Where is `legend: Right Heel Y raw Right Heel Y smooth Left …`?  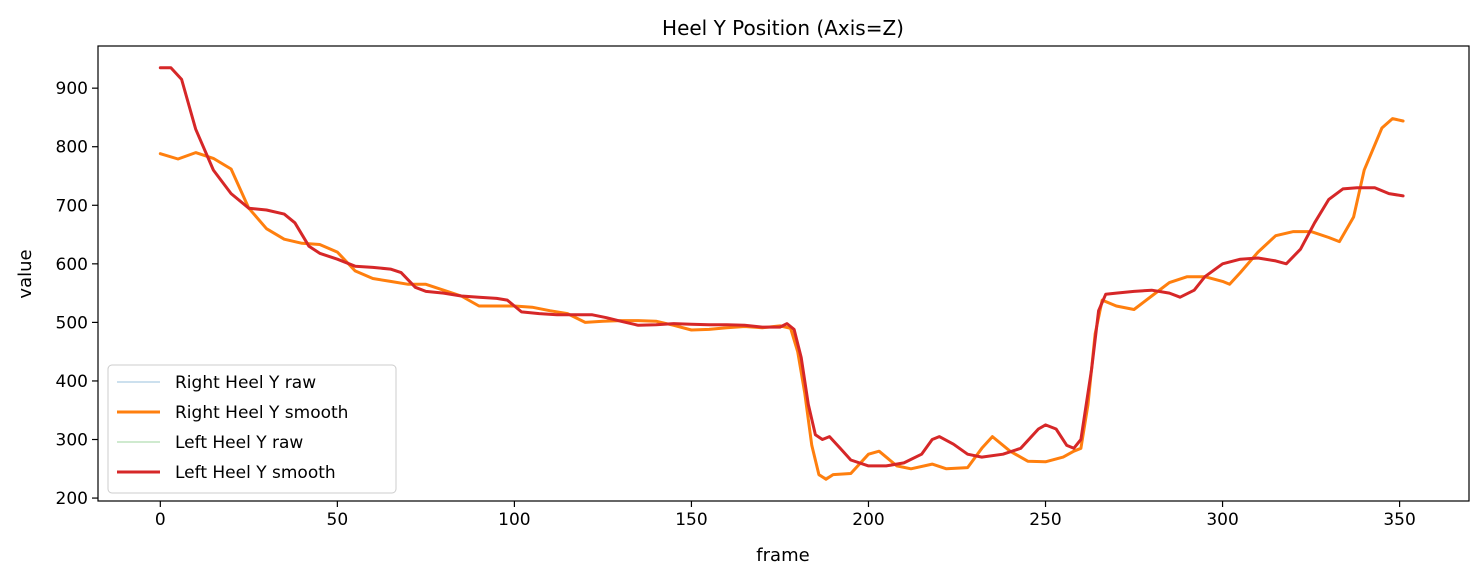 legend: Right Heel Y raw Right Heel Y smooth Left … is located at coordinates (252, 429).